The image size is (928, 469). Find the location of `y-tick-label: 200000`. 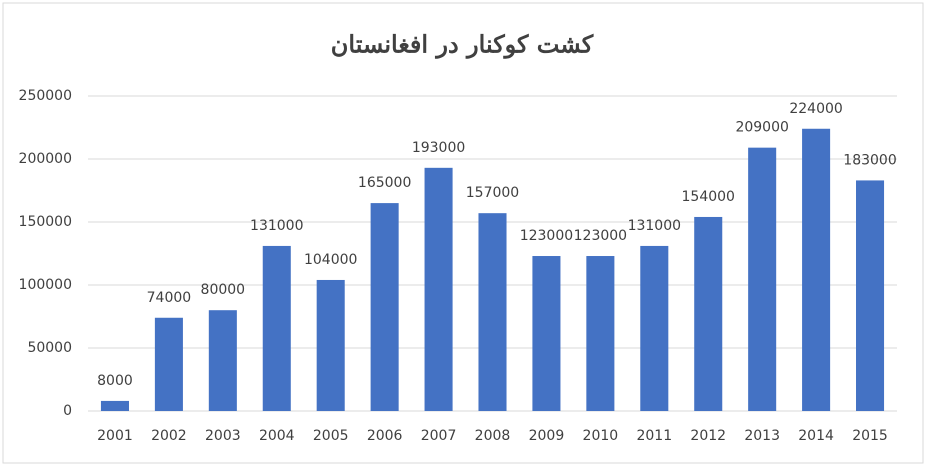

y-tick-label: 200000 is located at coordinates (45, 159).